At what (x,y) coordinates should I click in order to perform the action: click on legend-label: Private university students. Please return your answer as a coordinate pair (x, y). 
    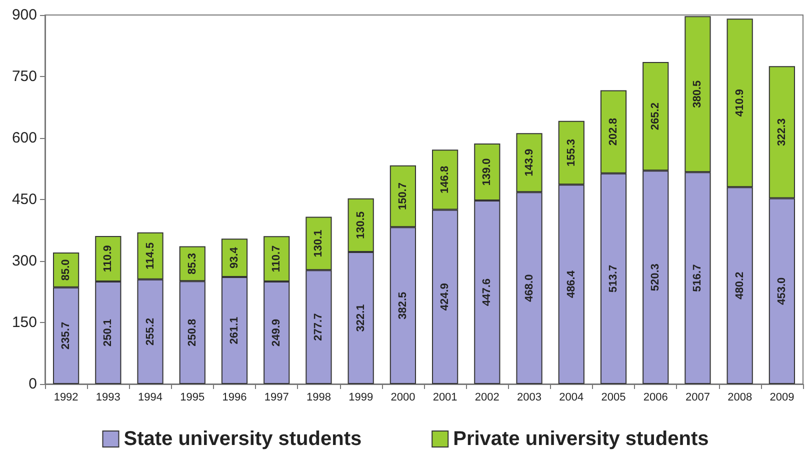
    Looking at the image, I should click on (581, 439).